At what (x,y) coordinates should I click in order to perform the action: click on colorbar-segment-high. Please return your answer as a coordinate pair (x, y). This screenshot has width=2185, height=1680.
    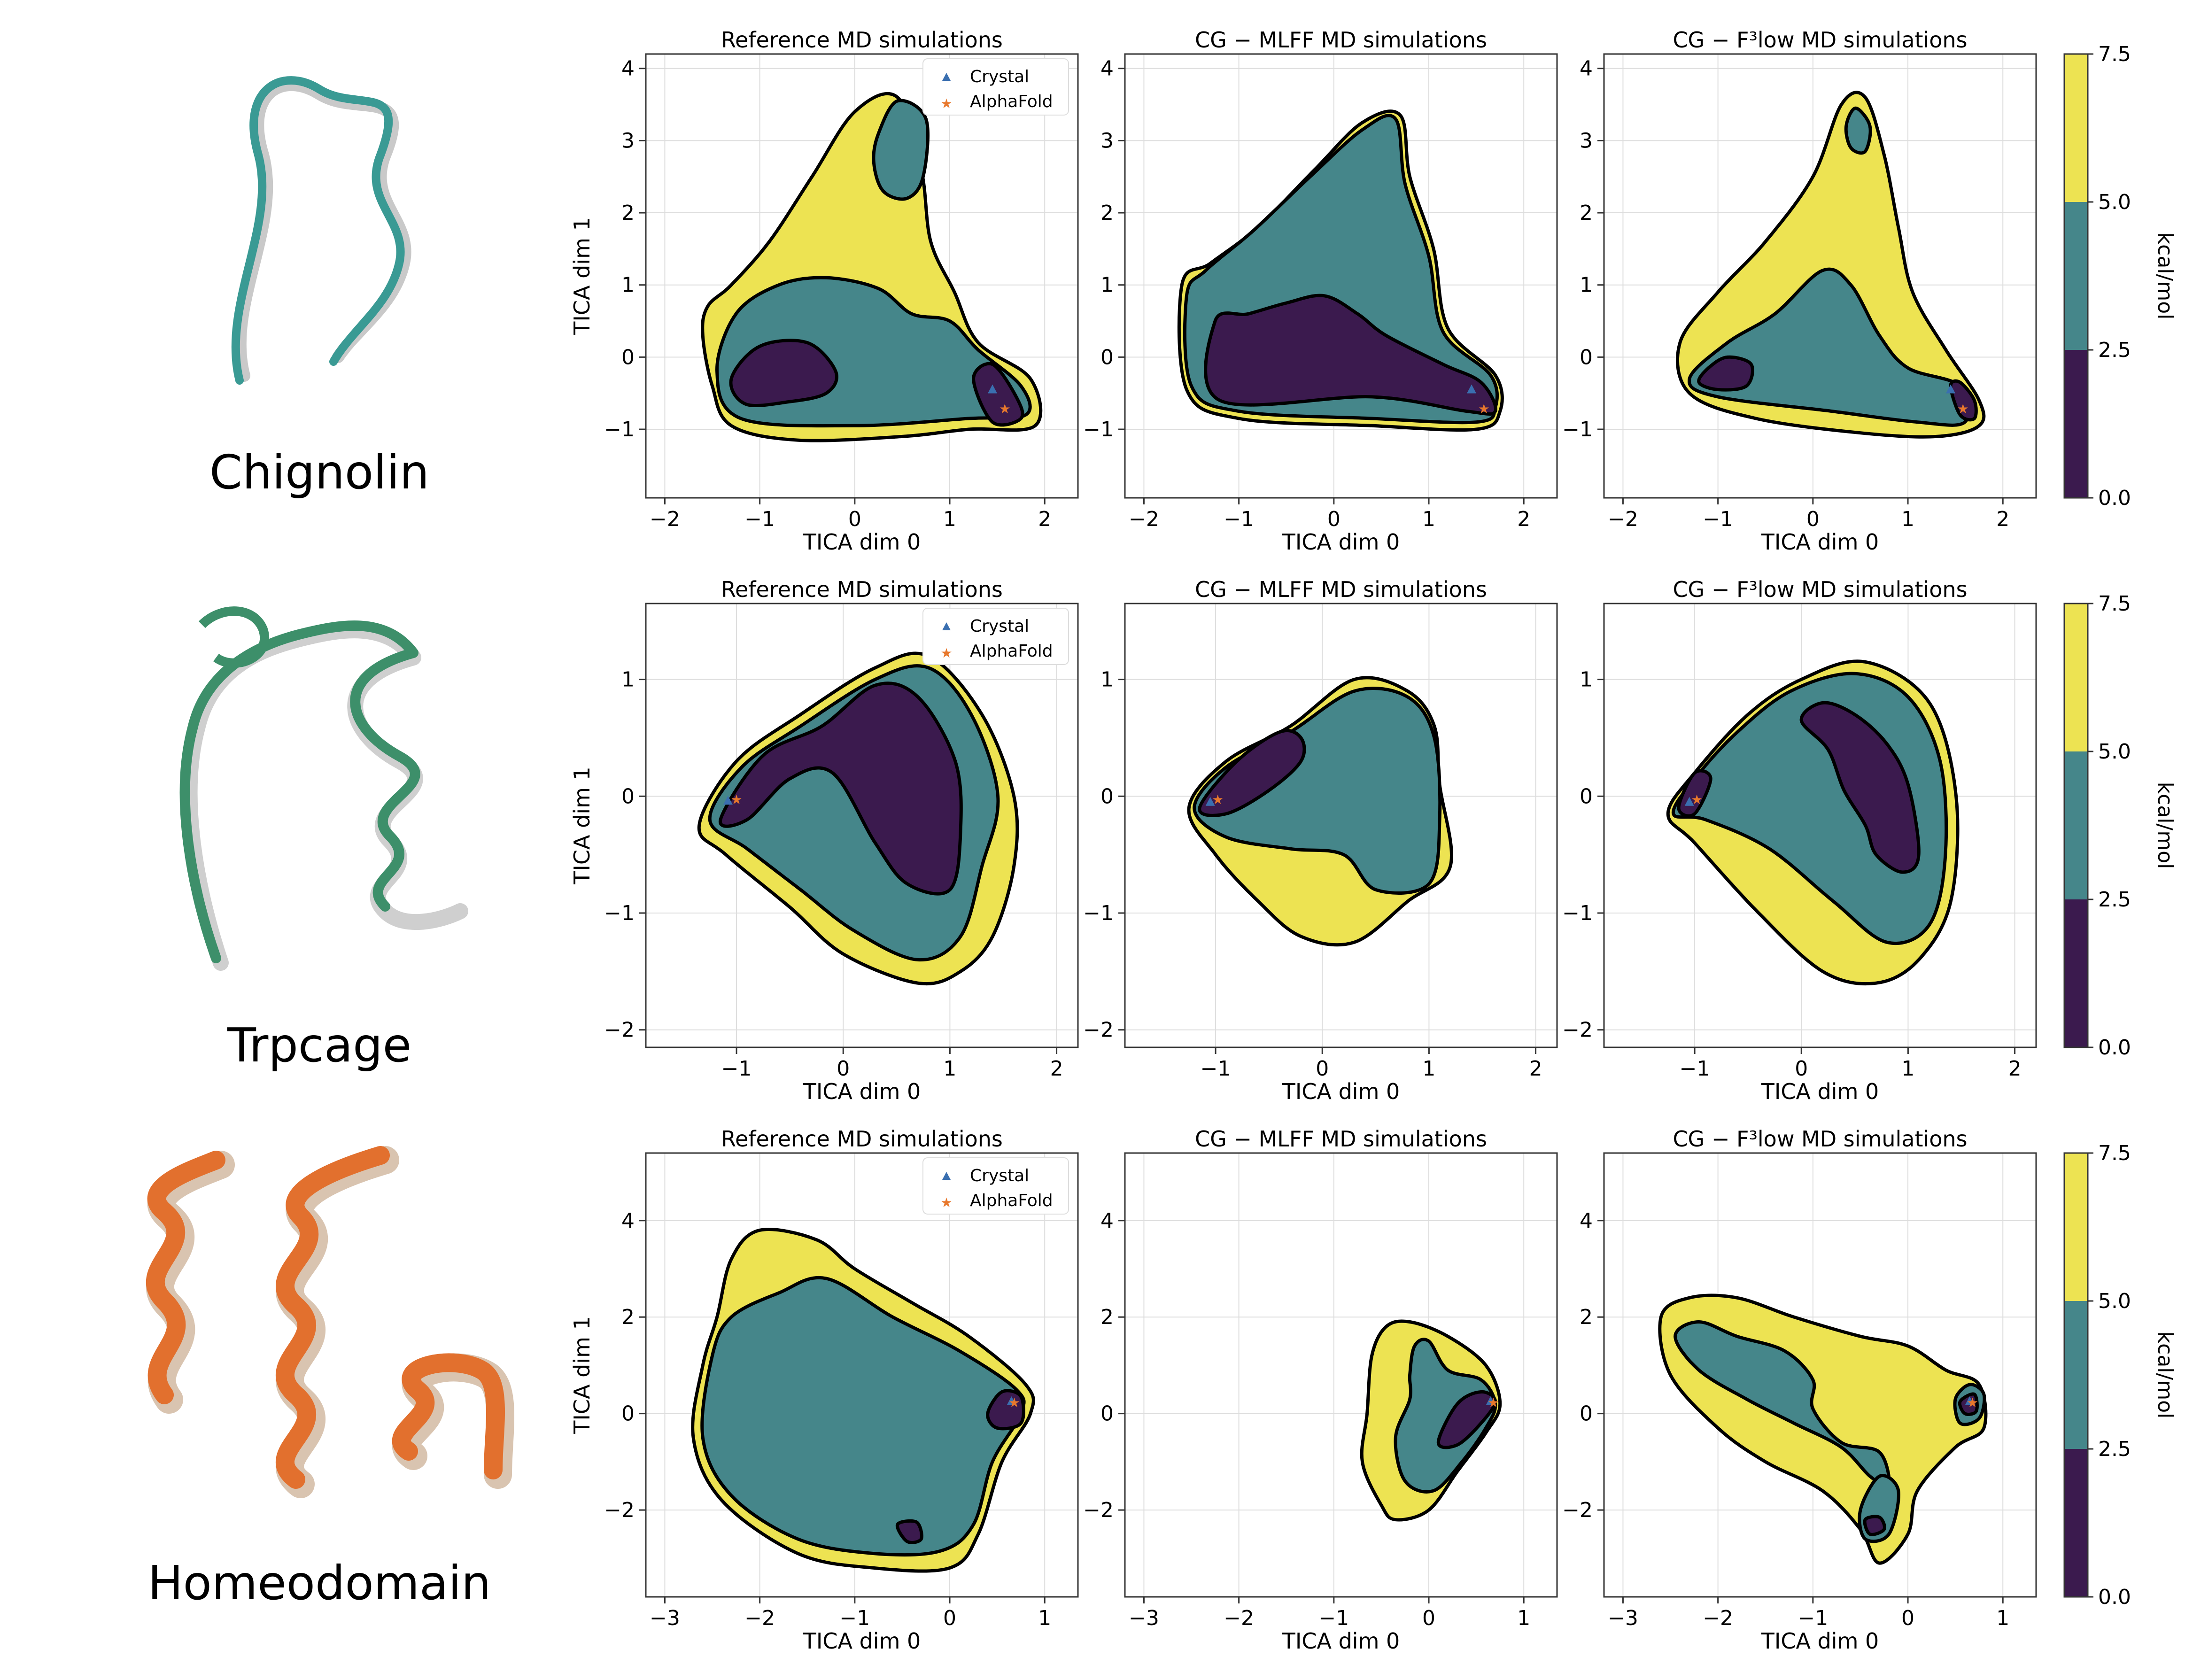
    Looking at the image, I should click on (2076, 1227).